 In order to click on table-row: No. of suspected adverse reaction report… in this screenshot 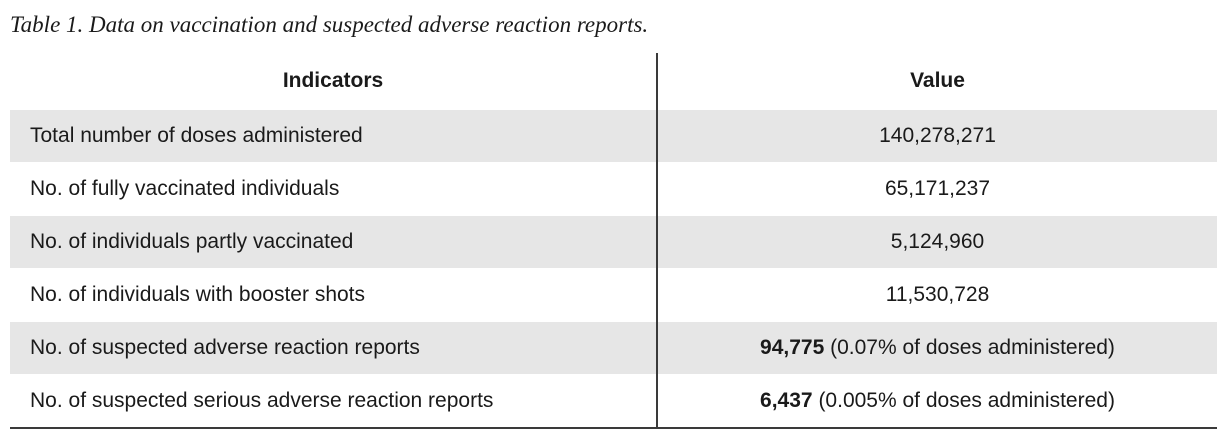, I will do `click(613, 348)`.